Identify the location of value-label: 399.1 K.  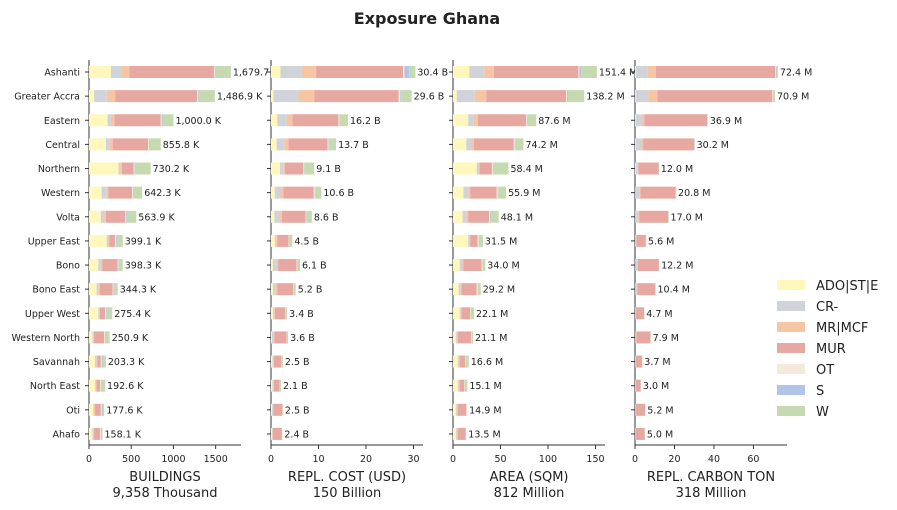
(143, 241).